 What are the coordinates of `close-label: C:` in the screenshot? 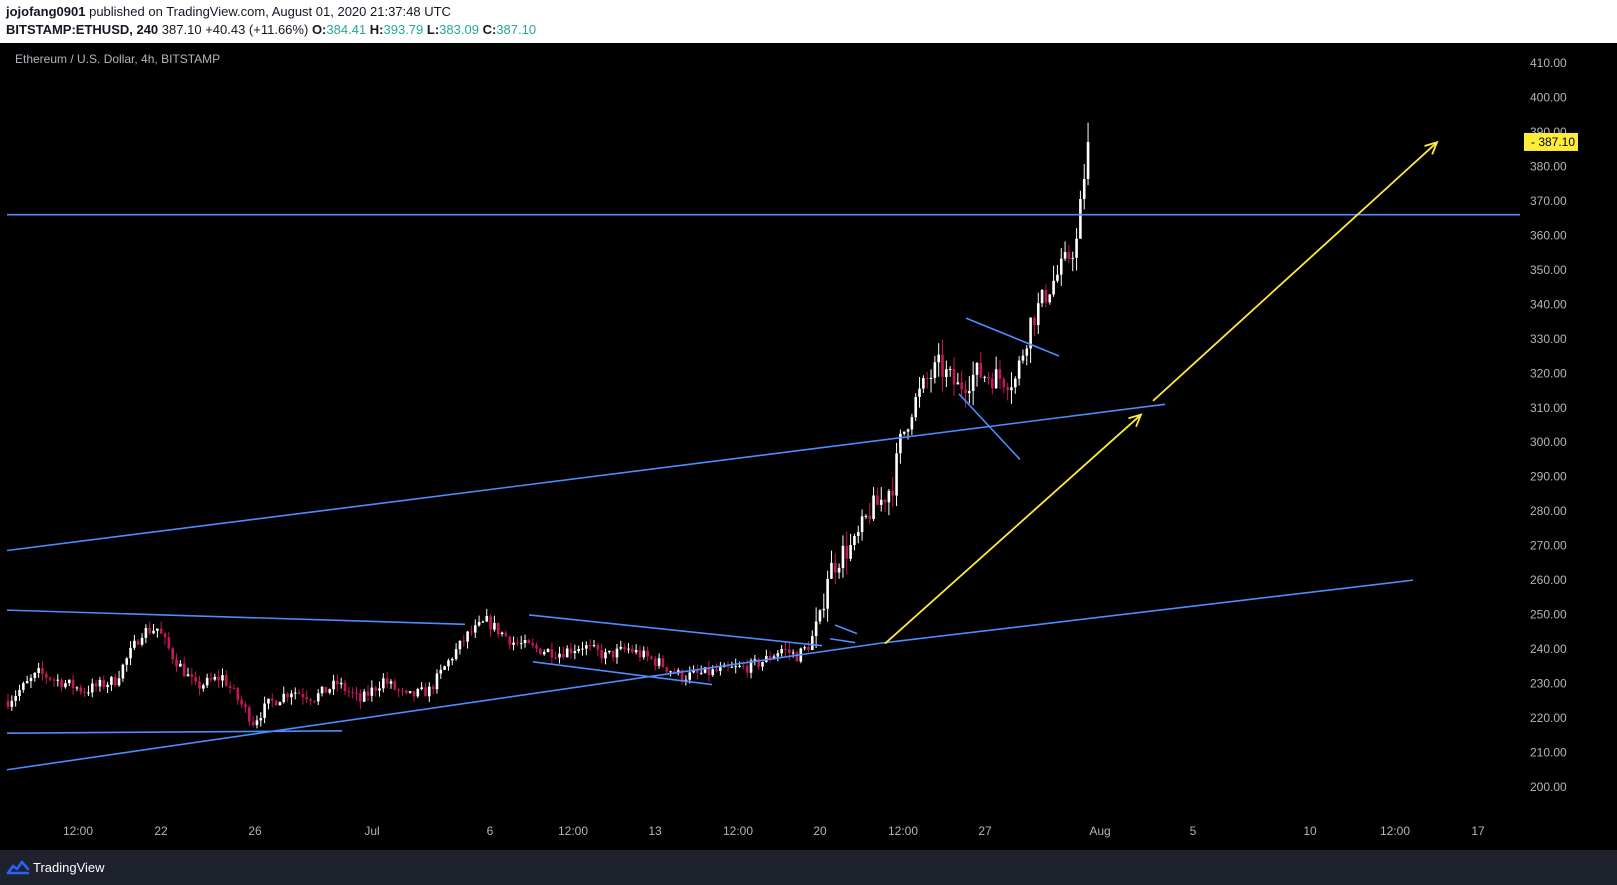 It's located at (489, 29).